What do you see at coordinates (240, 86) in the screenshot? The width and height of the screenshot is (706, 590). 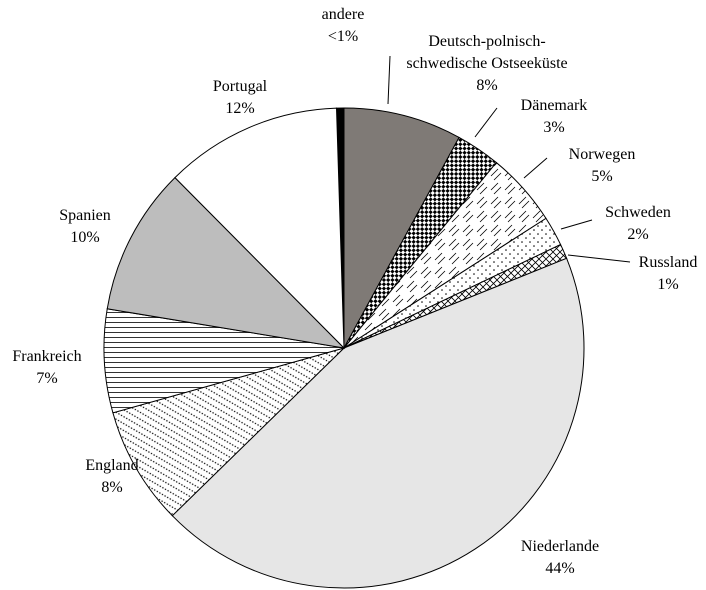 I see `slice-label: Portugal` at bounding box center [240, 86].